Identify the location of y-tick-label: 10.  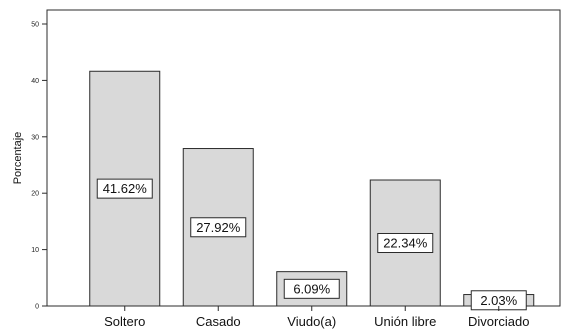
(35, 250).